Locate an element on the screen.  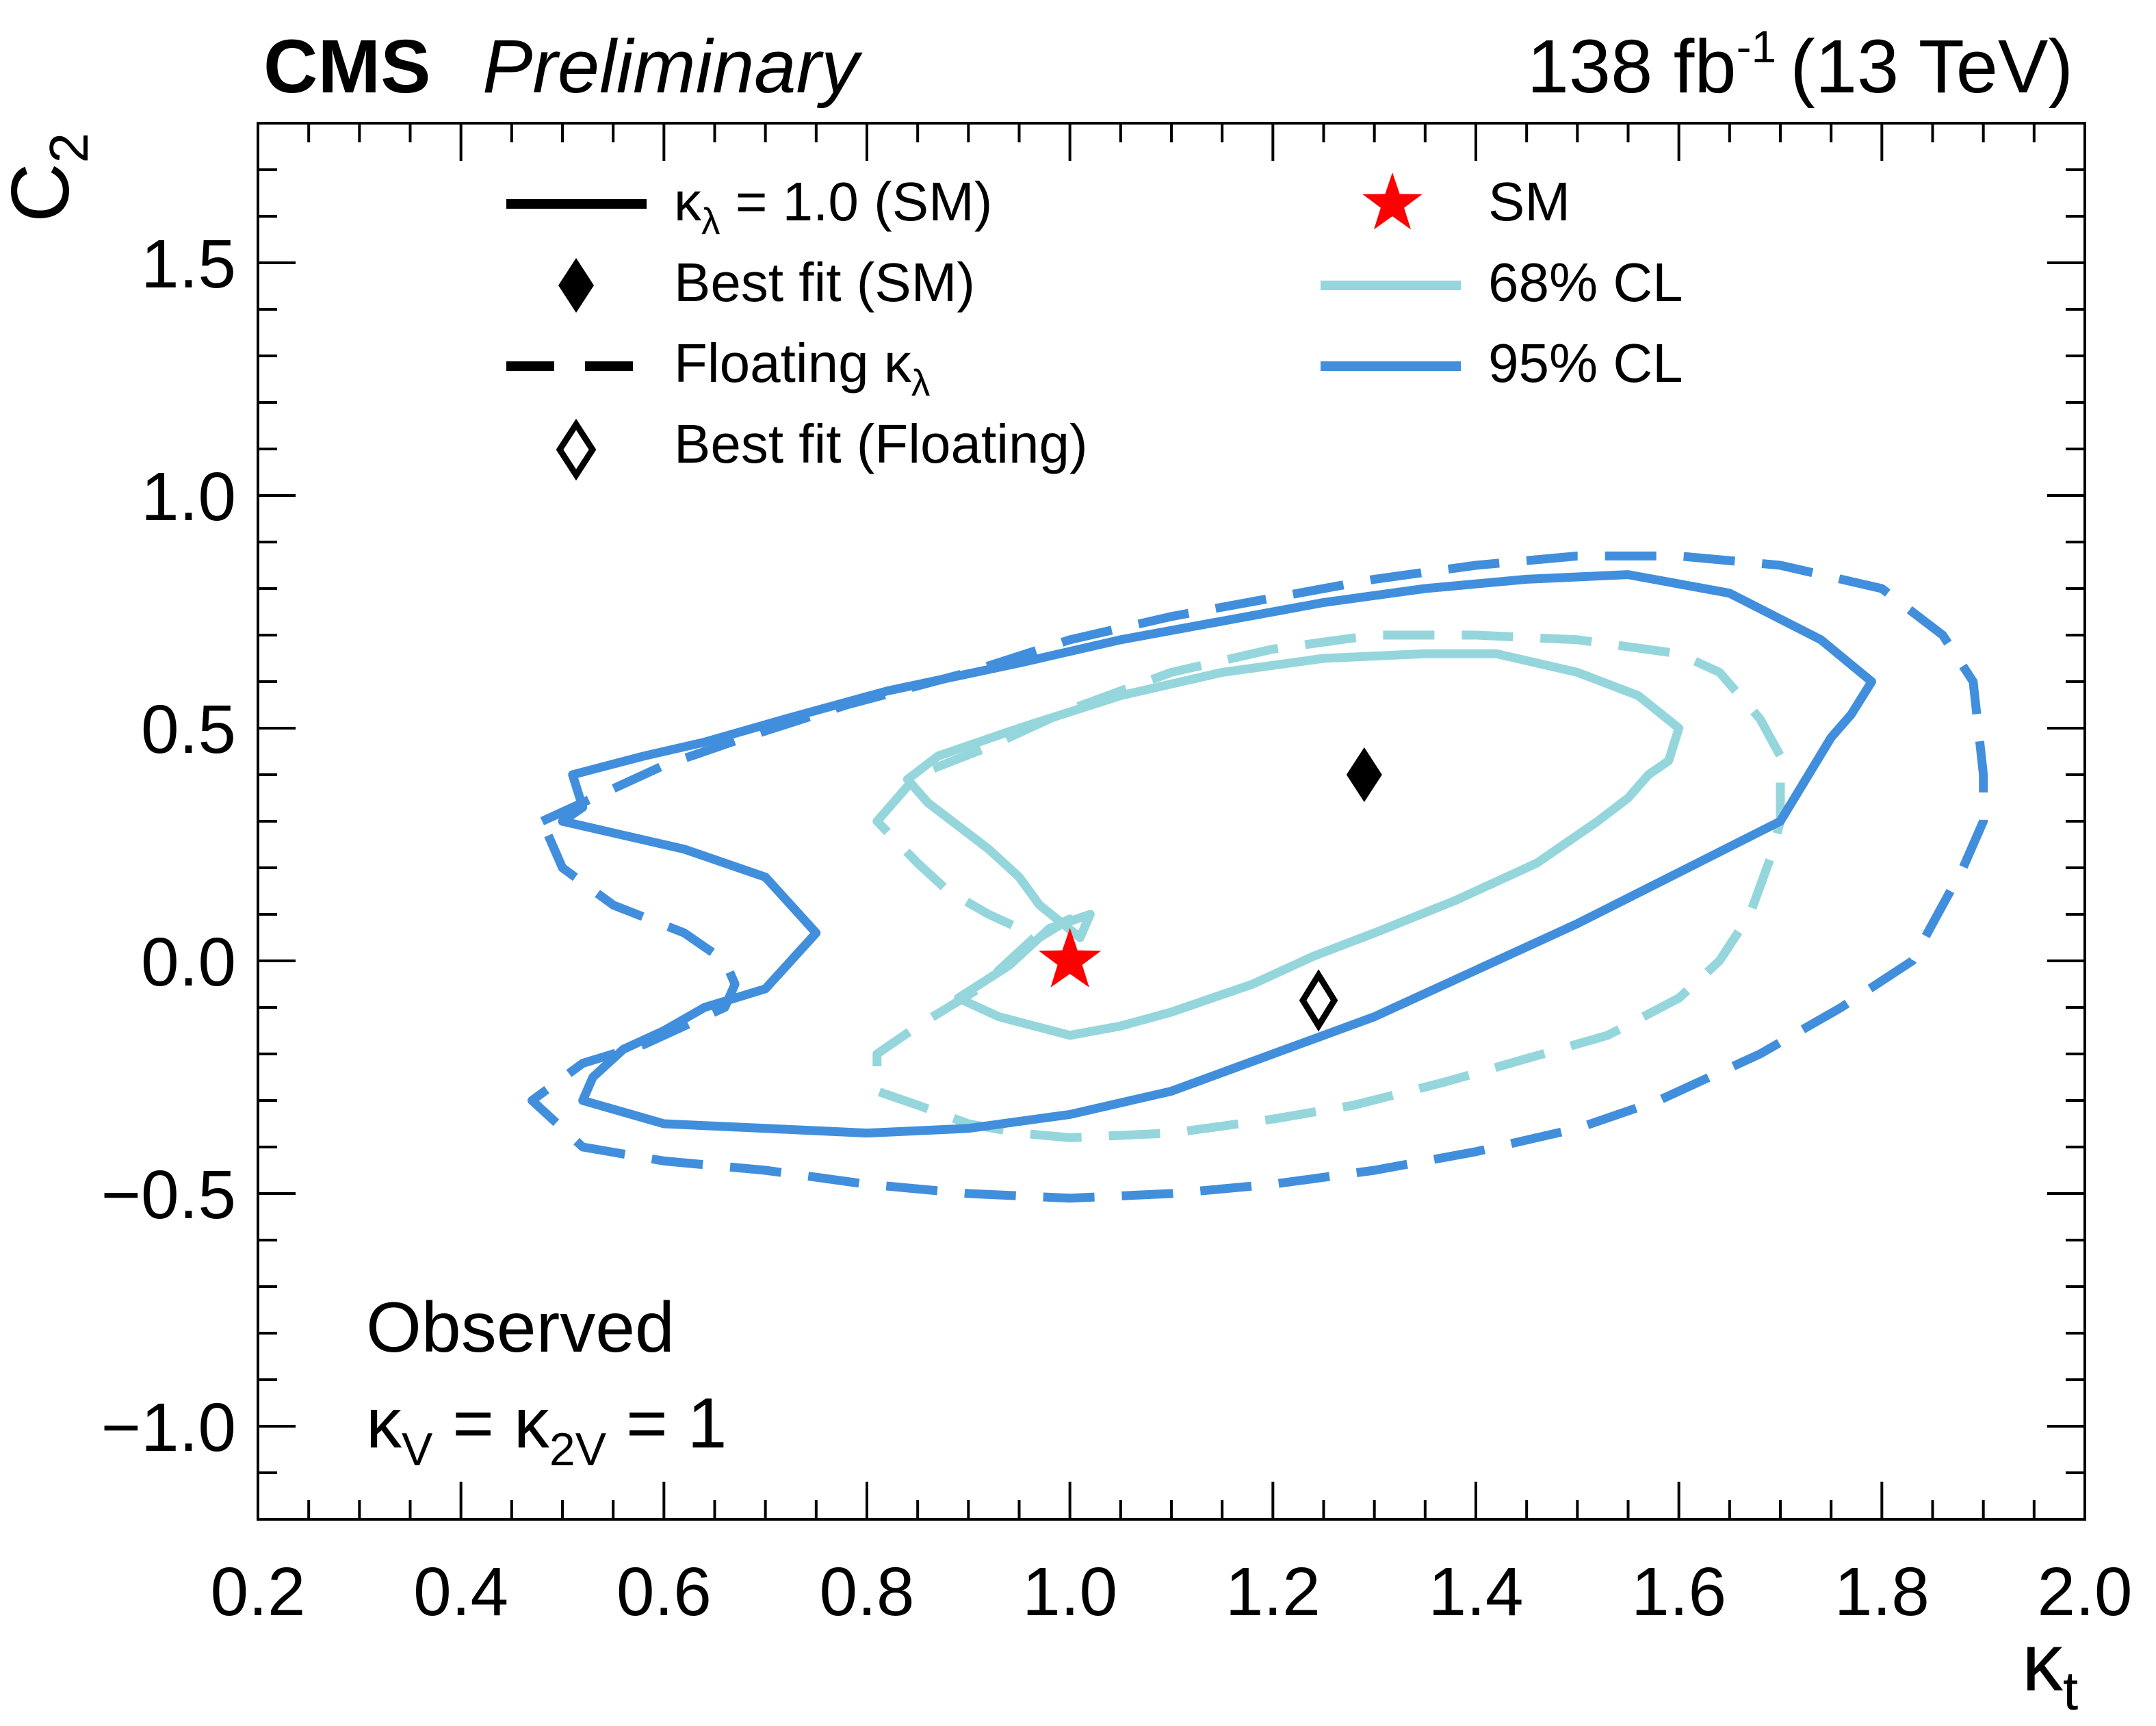
y-tick-label: 0.0 is located at coordinates (188, 962).